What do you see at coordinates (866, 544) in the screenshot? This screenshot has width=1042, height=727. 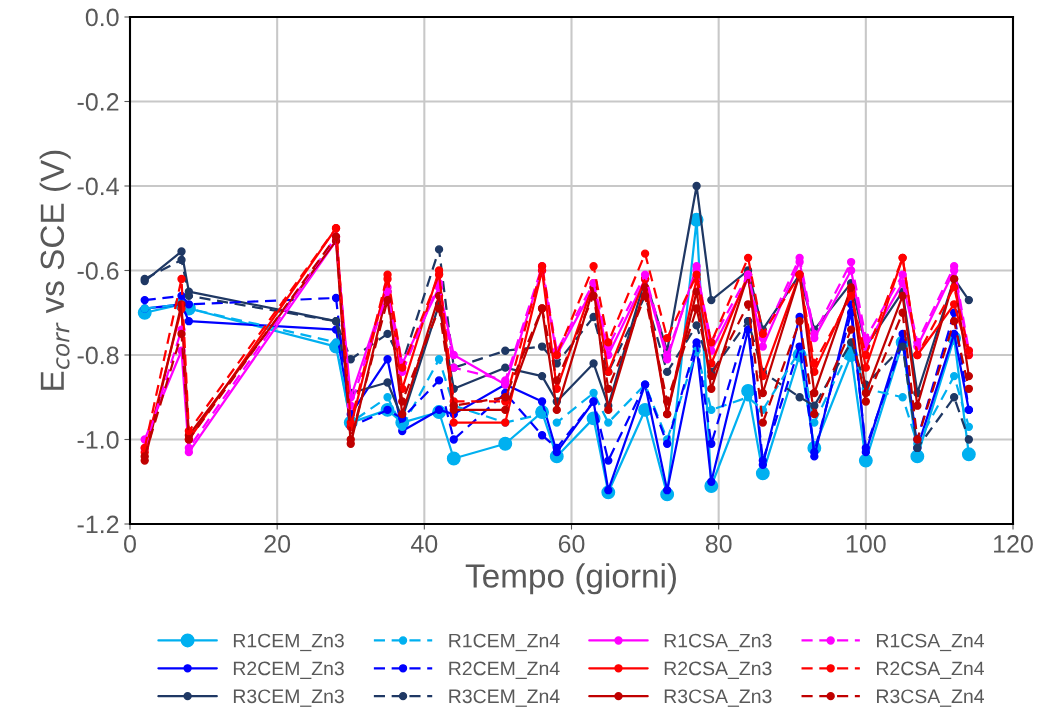 I see `x-tick-label: 100` at bounding box center [866, 544].